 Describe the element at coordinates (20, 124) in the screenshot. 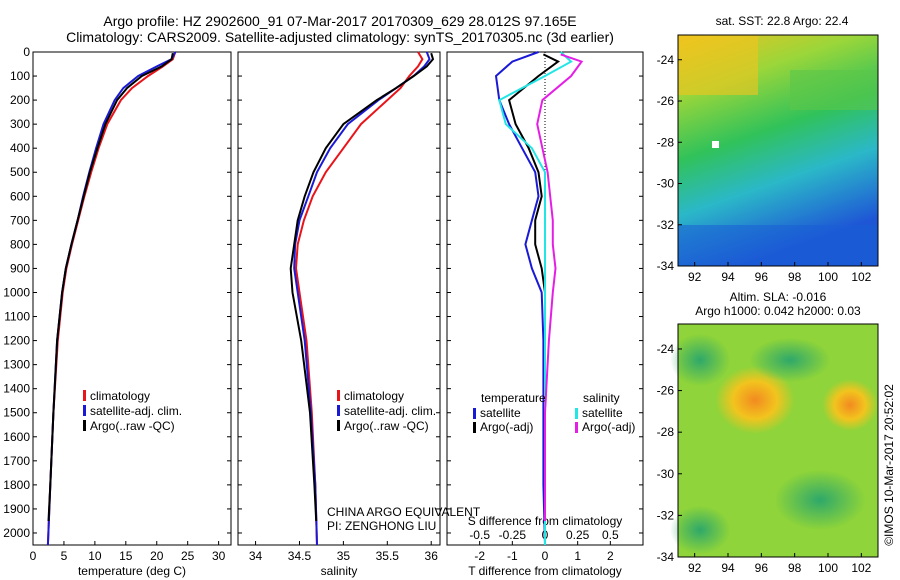

I see `y-tick-label: 300` at that location.